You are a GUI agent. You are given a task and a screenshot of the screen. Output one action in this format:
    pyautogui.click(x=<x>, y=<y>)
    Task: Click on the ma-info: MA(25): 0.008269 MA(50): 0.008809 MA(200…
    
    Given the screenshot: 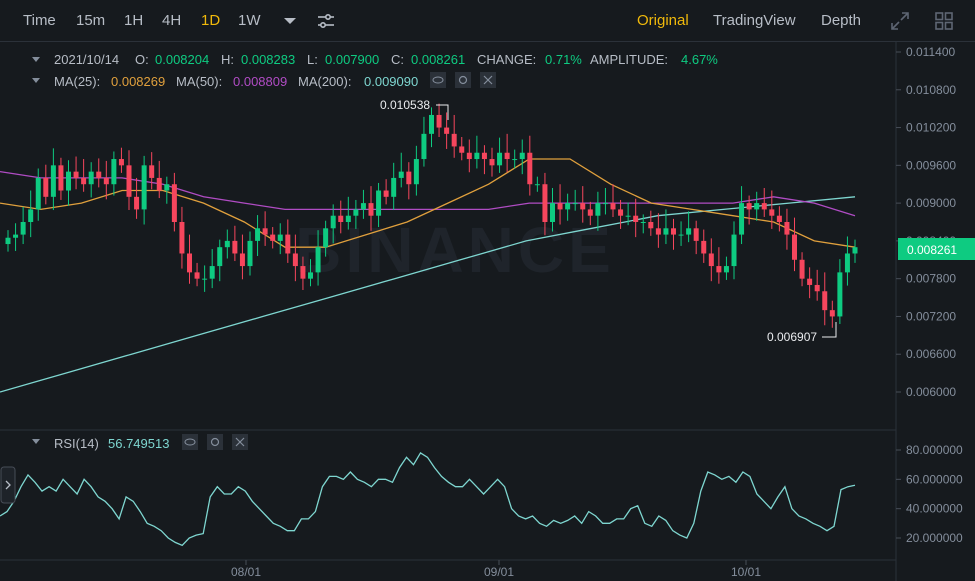 What is the action you would take?
    pyautogui.click(x=264, y=80)
    